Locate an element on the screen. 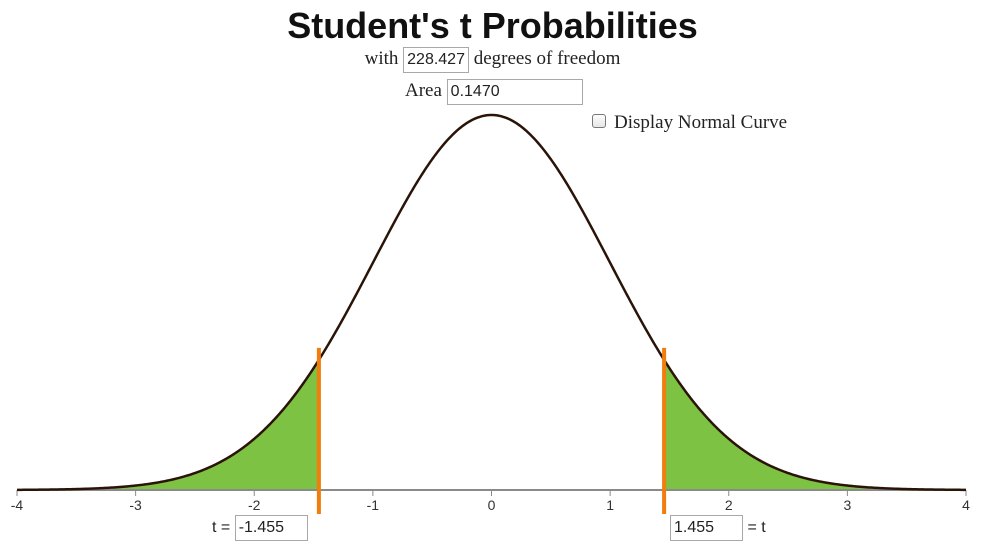 The image size is (985, 553). x-tick-label: -2 is located at coordinates (254, 505).